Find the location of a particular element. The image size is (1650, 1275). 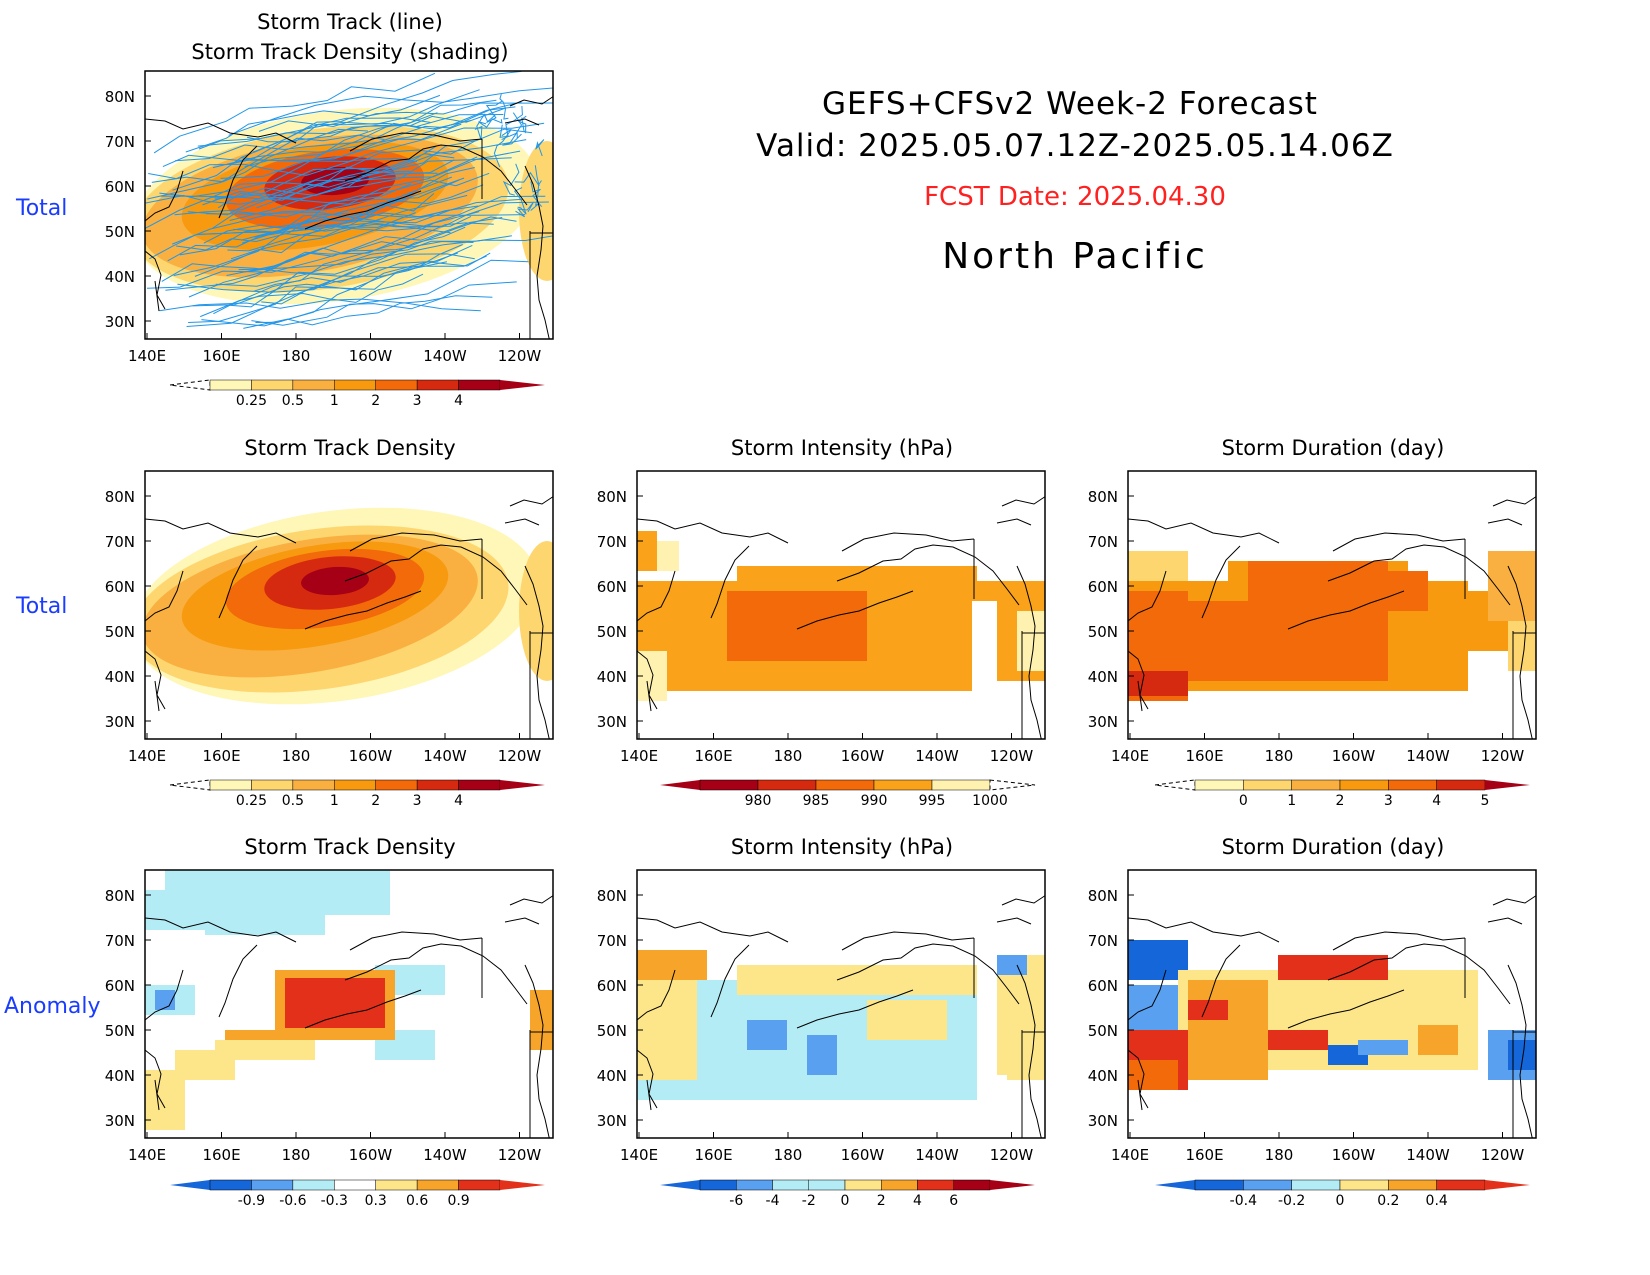

colorbar-tick-label: 0.25 is located at coordinates (251, 400).